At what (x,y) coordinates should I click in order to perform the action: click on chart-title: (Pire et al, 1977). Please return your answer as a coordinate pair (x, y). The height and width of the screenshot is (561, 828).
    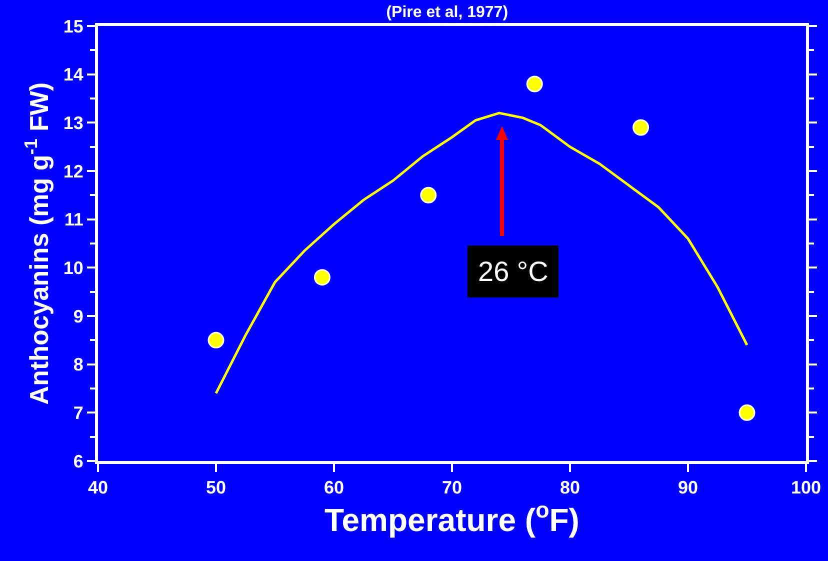
    Looking at the image, I should click on (447, 12).